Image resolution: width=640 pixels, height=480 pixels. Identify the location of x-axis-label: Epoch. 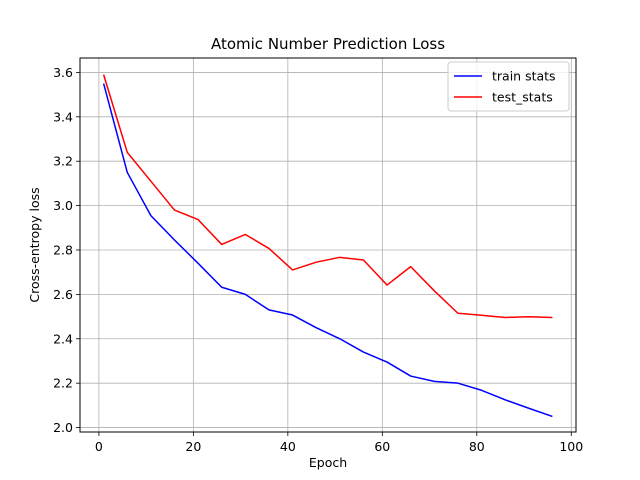
(328, 462).